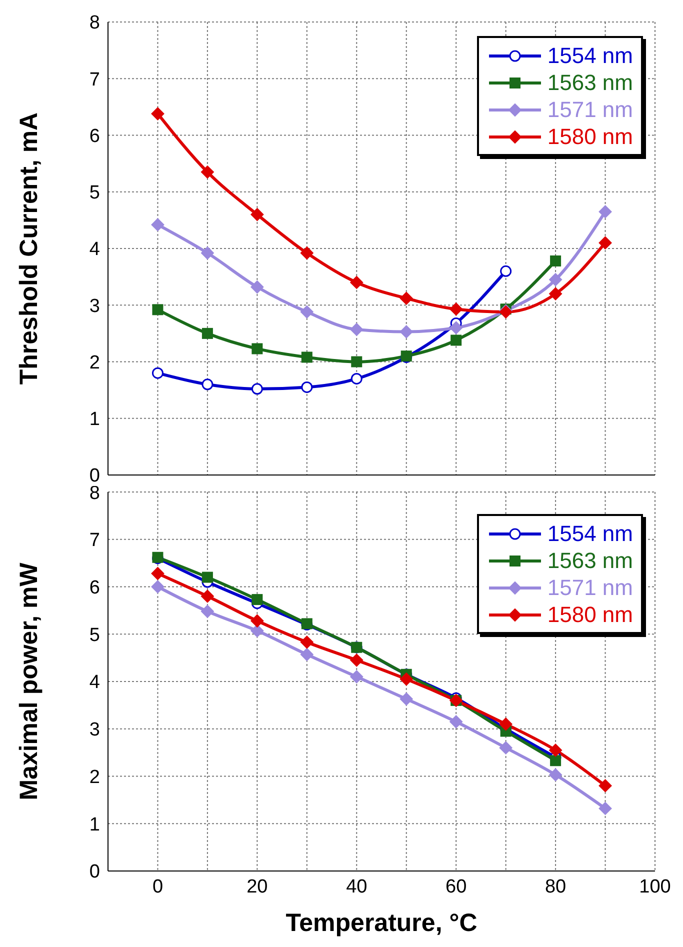 This screenshot has height=947, width=683. I want to click on x-tick-label: 80, so click(555, 887).